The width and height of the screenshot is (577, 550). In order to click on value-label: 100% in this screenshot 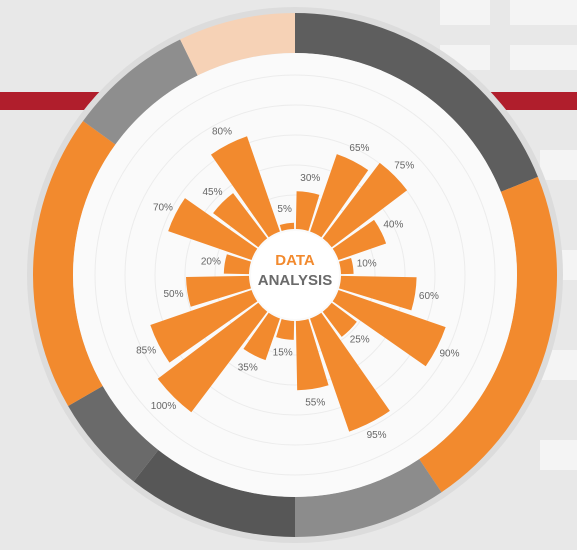, I will do `click(164, 406)`.